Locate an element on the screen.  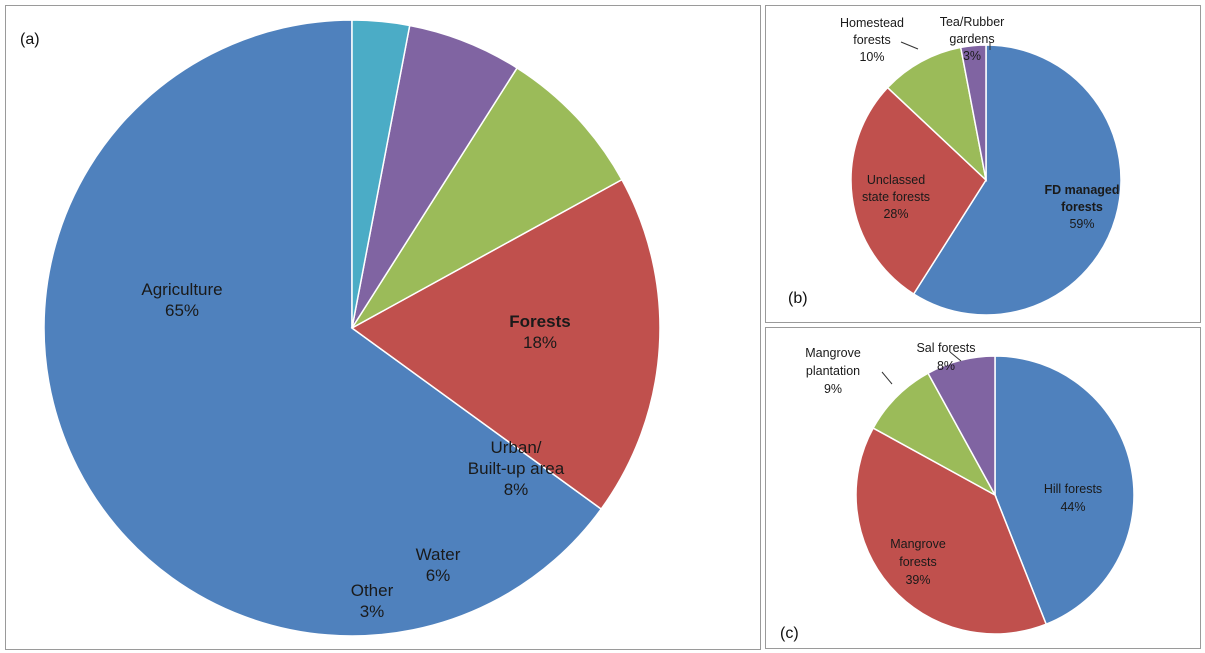
slice-label: Water 6% is located at coordinates (438, 565).